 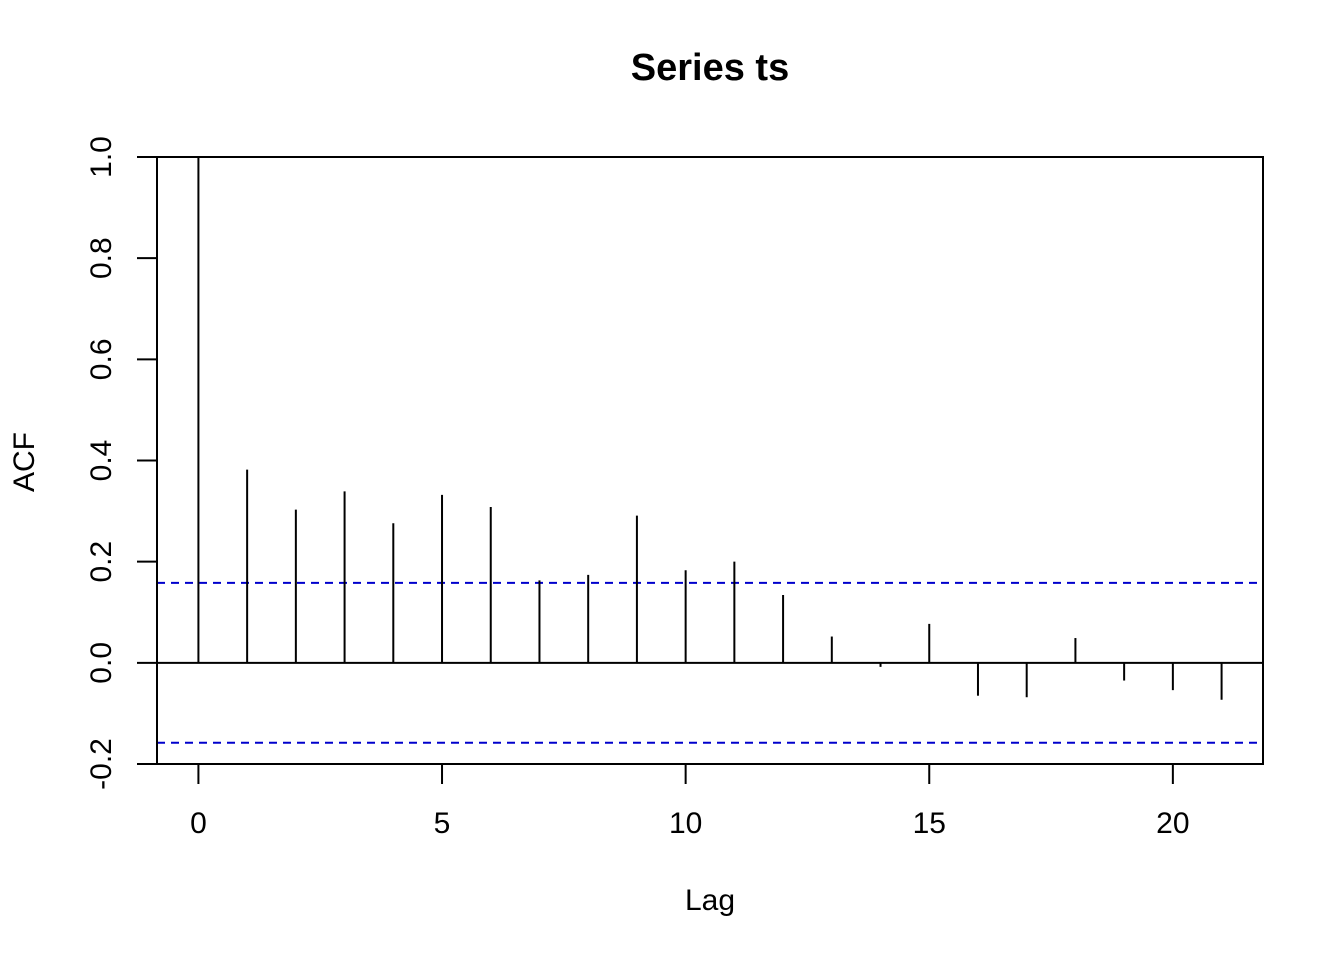 What do you see at coordinates (101, 157) in the screenshot?
I see `y-tick-label: 1.0` at bounding box center [101, 157].